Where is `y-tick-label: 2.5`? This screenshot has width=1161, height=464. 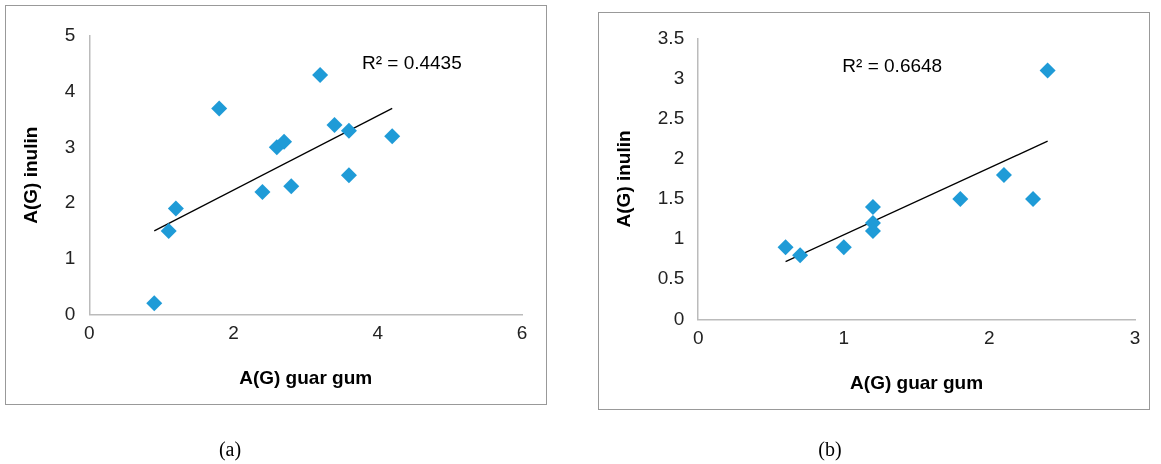
y-tick-label: 2.5 is located at coordinates (671, 117).